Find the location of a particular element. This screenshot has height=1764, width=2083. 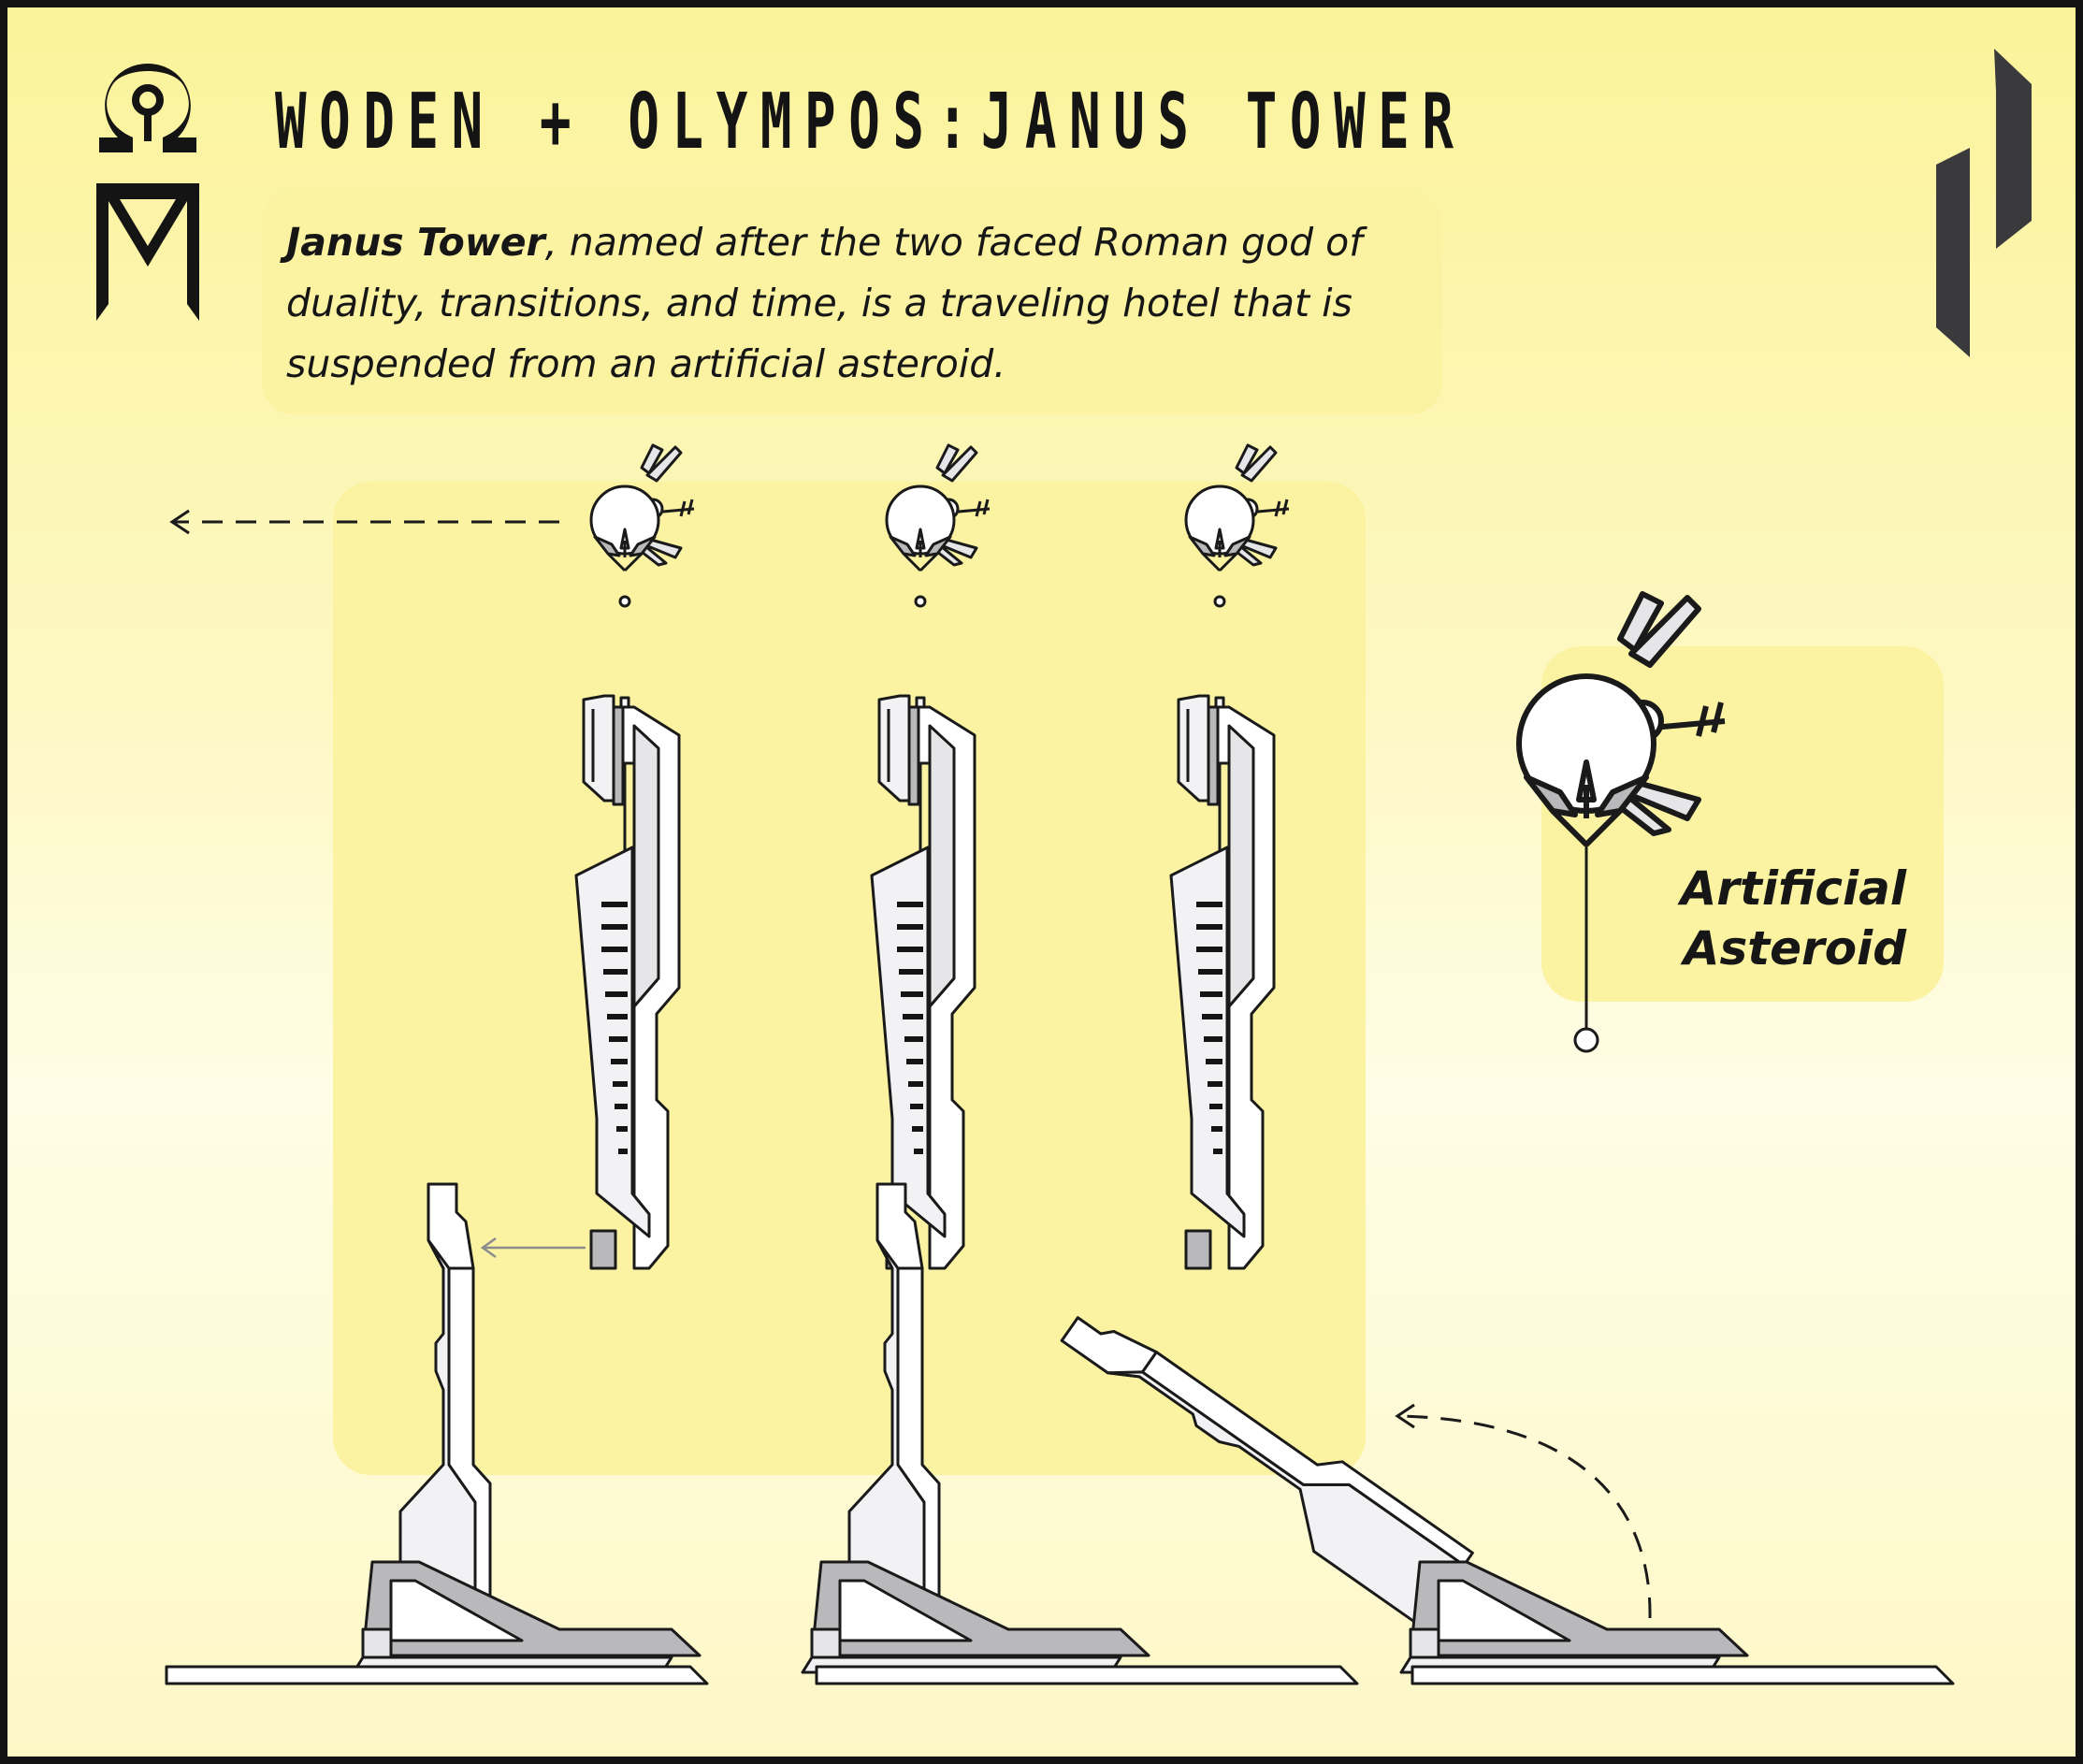

dashed-arrow-left-icon is located at coordinates (364, 522).